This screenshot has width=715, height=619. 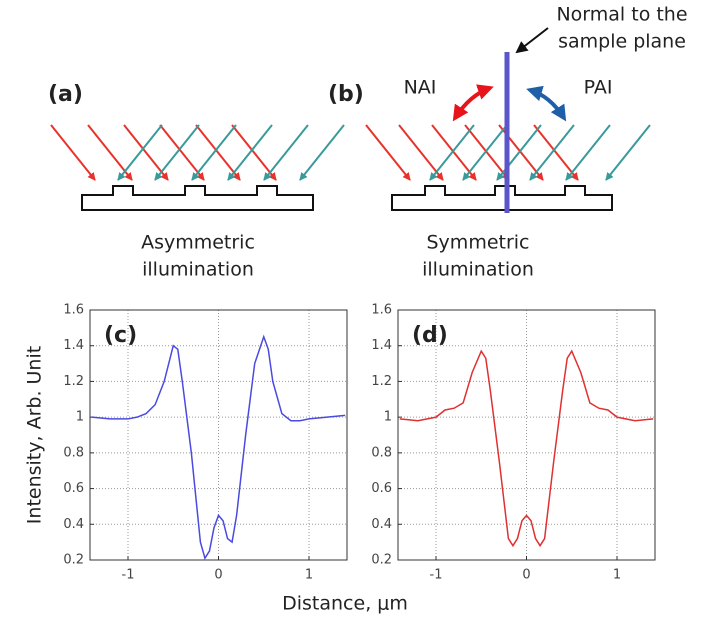 What do you see at coordinates (478, 243) in the screenshot?
I see `caption: Symmetric` at bounding box center [478, 243].